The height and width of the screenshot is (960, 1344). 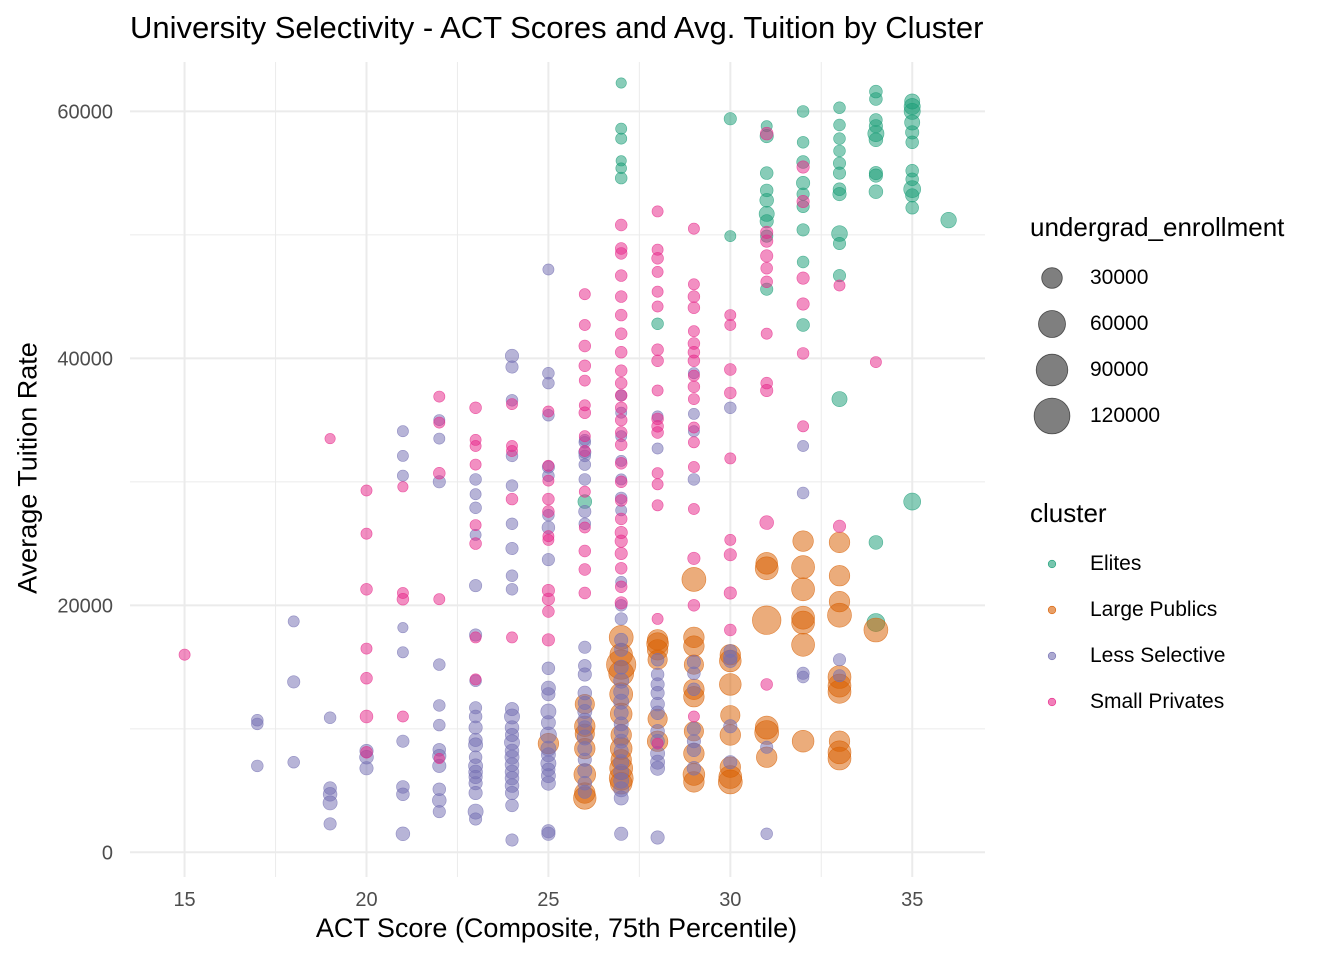 What do you see at coordinates (1119, 277) in the screenshot?
I see `size-legend-label: 30000` at bounding box center [1119, 277].